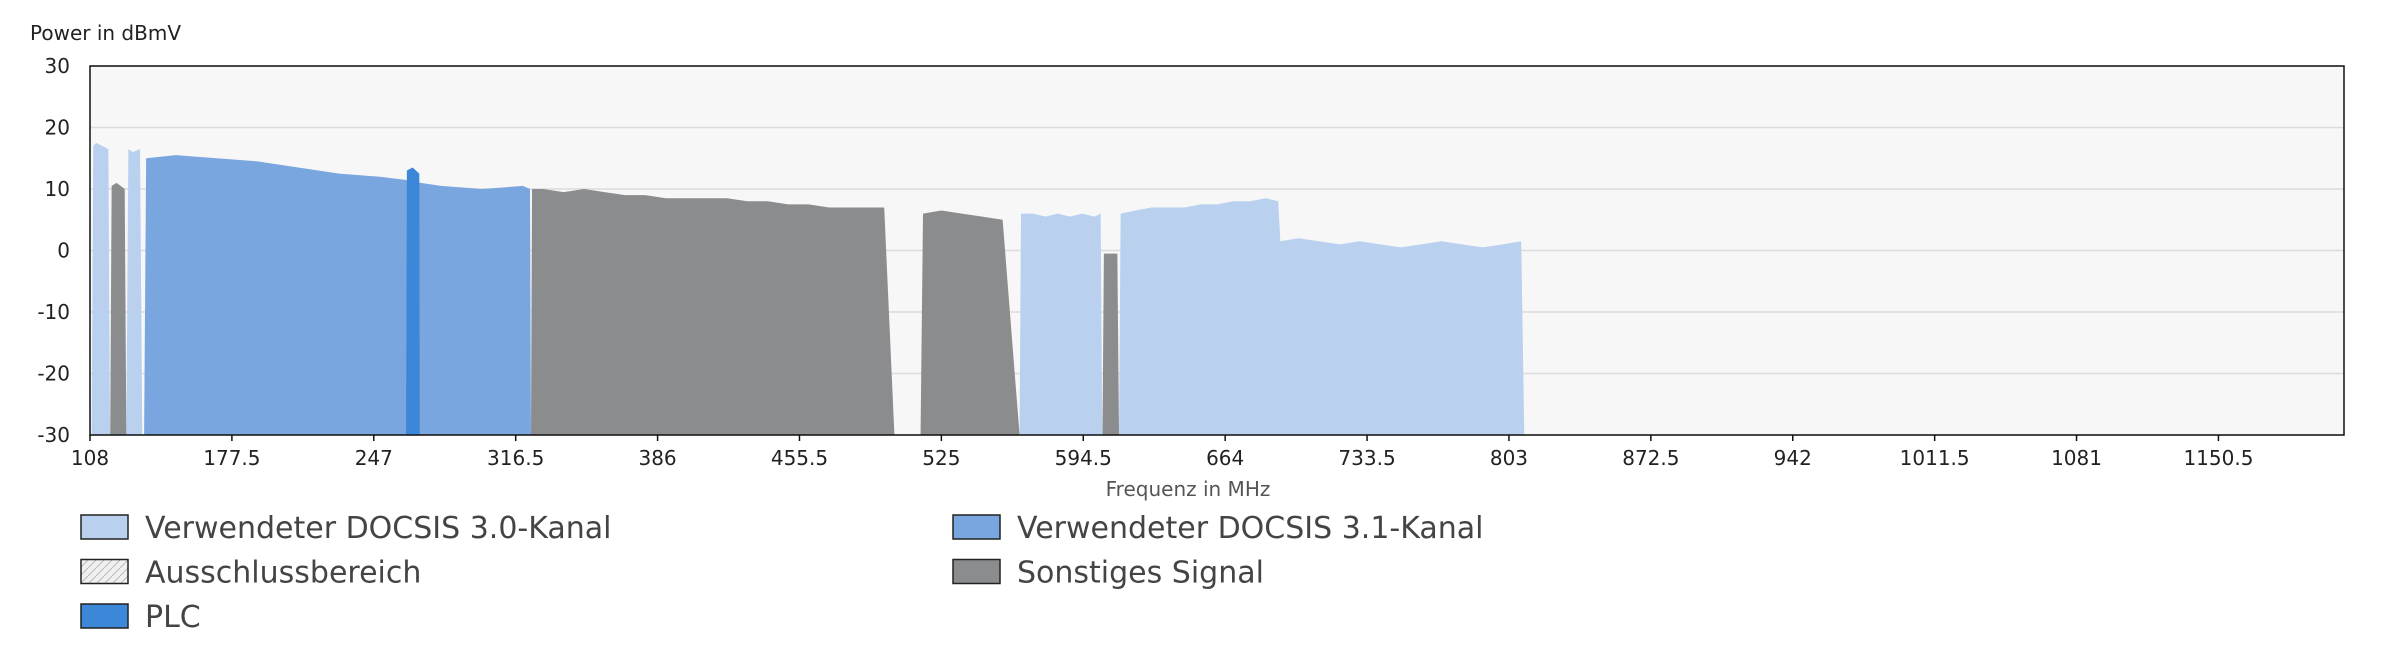 This screenshot has height=664, width=2382. What do you see at coordinates (90, 458) in the screenshot?
I see `x-tick-label: 108` at bounding box center [90, 458].